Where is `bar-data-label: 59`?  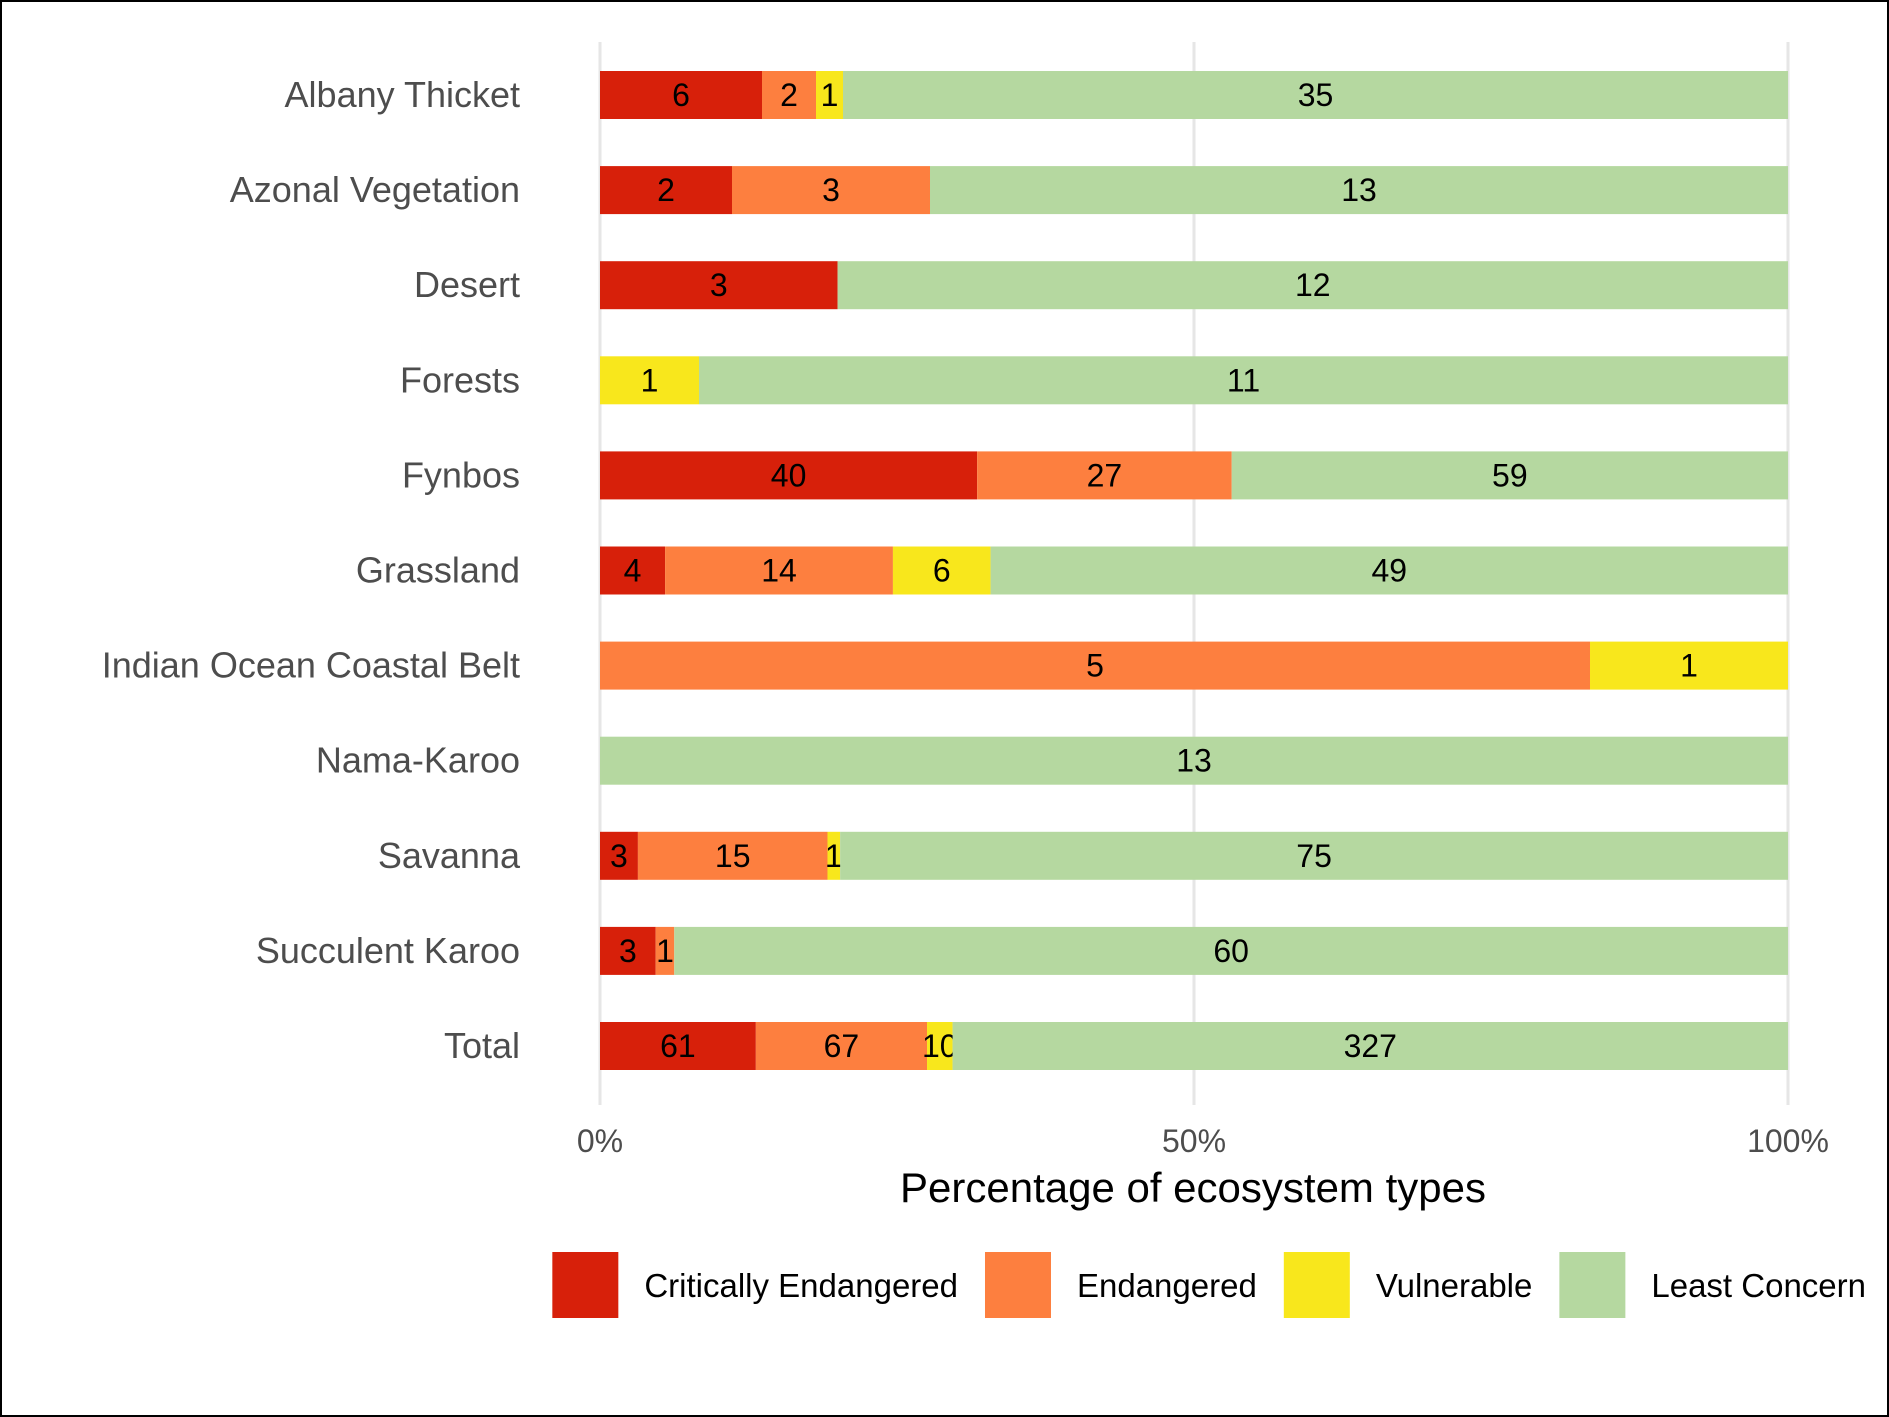 bar-data-label: 59 is located at coordinates (1510, 475).